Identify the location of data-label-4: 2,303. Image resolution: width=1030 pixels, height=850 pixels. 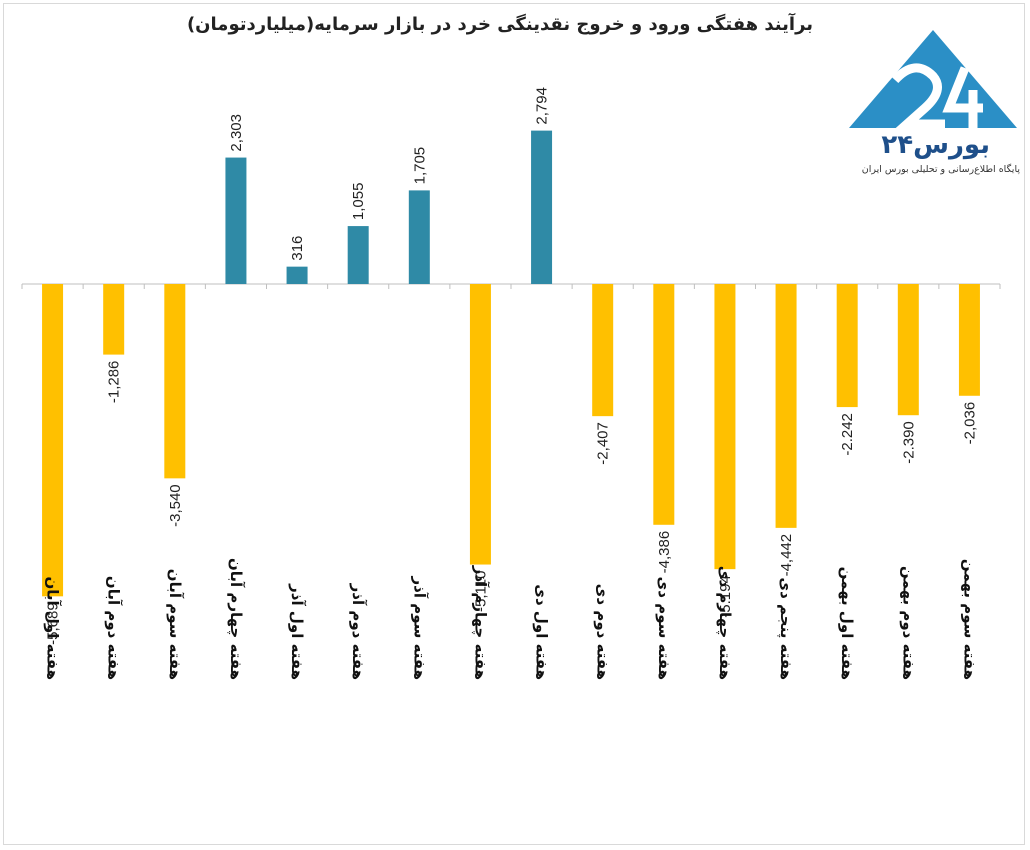
(236, 133).